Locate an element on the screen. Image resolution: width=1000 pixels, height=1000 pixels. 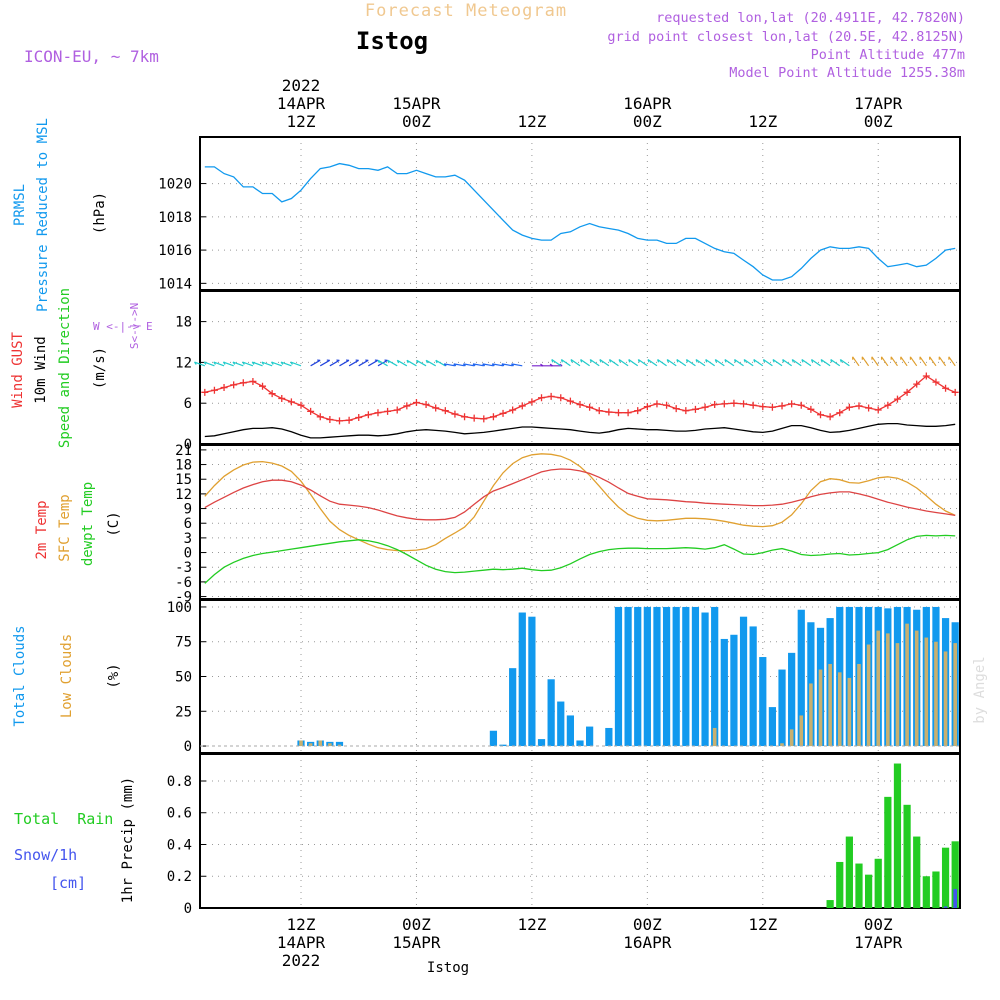
gust-label: Wind GUST is located at coordinates (18, 370).